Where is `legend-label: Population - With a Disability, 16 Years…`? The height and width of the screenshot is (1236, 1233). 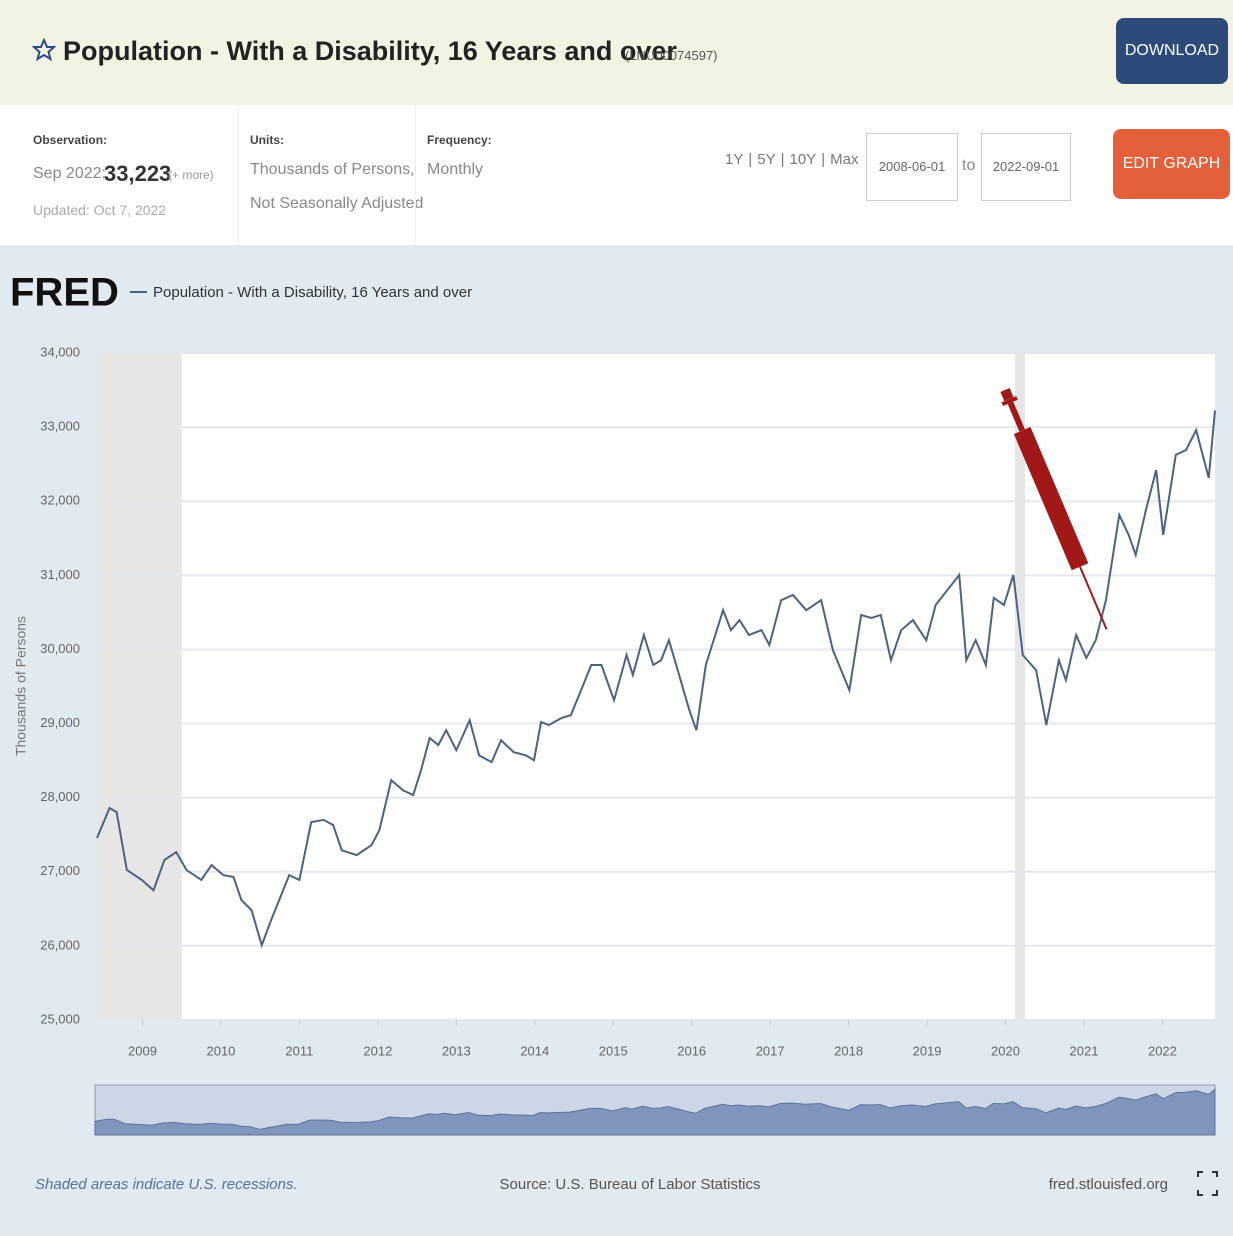
legend-label: Population - With a Disability, 16 Years… is located at coordinates (312, 292).